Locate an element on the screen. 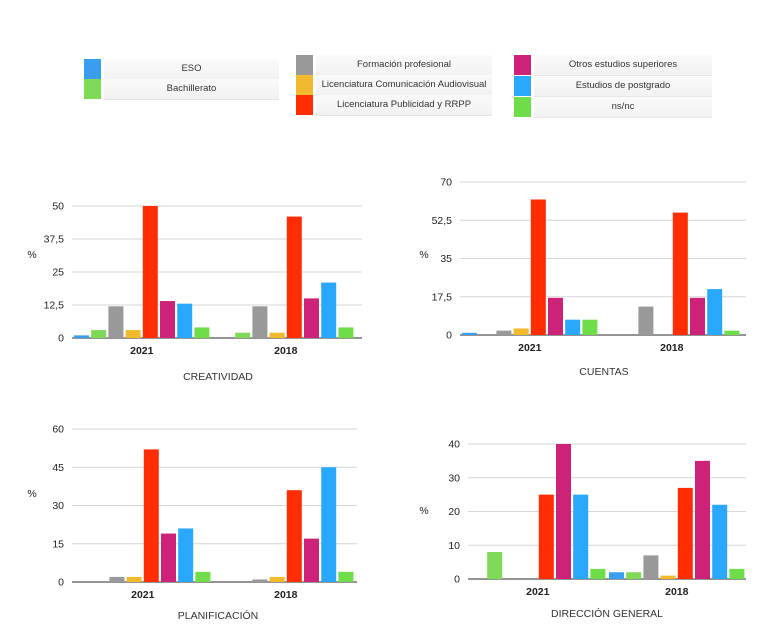 This screenshot has height=641, width=772. y-tick-label: 70 is located at coordinates (446, 183).